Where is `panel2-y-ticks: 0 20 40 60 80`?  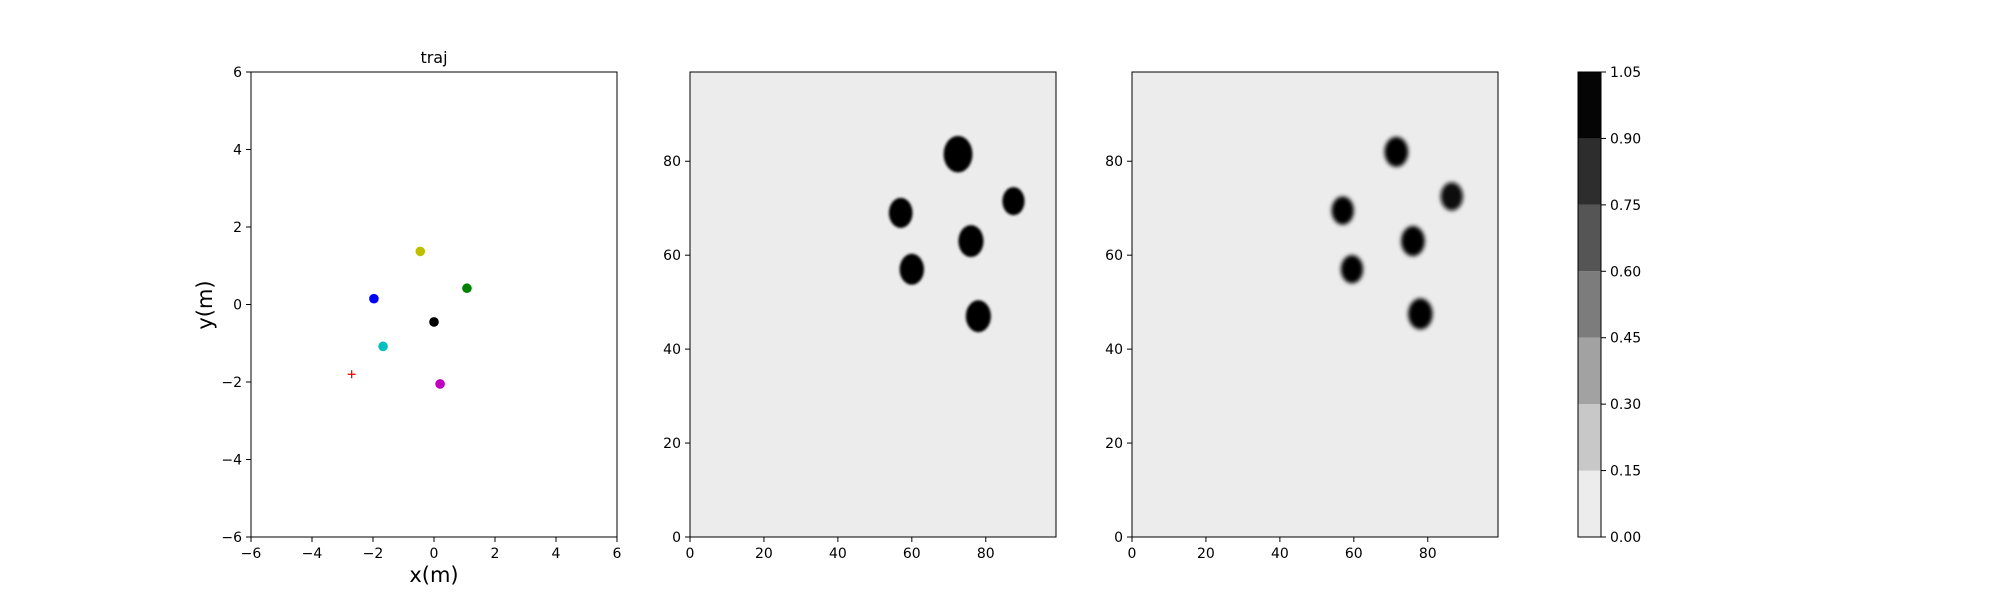
panel2-y-ticks: 0 20 40 60 80 is located at coordinates (676, 350).